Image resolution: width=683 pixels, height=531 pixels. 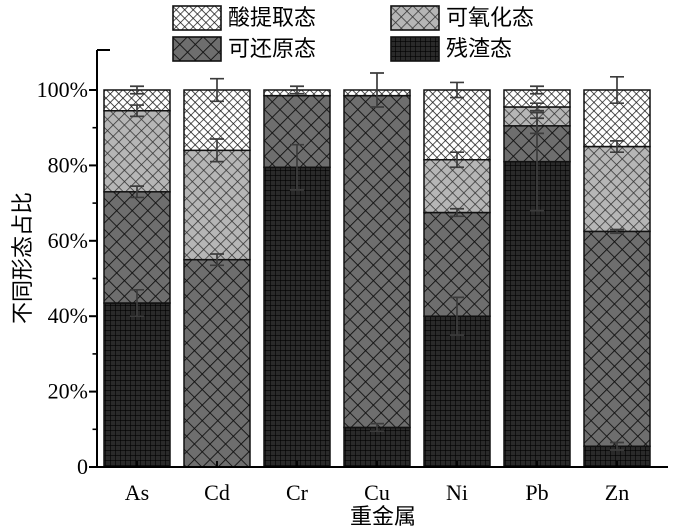 I want to click on chart-legend: 酸提取态 可氧化态 可还原态 残渣态, so click(x=353, y=33).